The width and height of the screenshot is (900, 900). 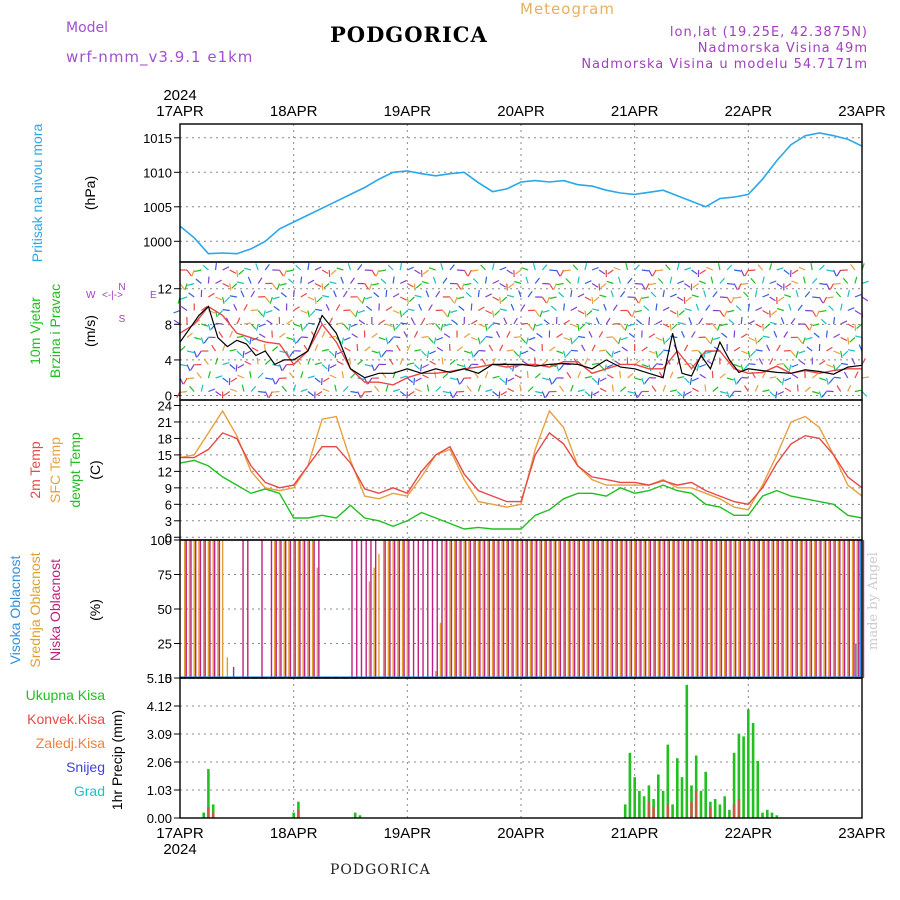 What do you see at coordinates (168, 324) in the screenshot?
I see `y-tick-label: 8` at bounding box center [168, 324].